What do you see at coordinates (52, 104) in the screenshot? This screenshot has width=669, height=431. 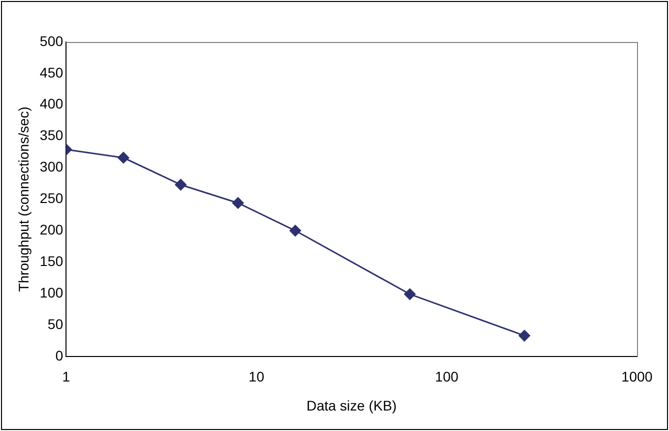 I see `y-tick-label: 400` at bounding box center [52, 104].